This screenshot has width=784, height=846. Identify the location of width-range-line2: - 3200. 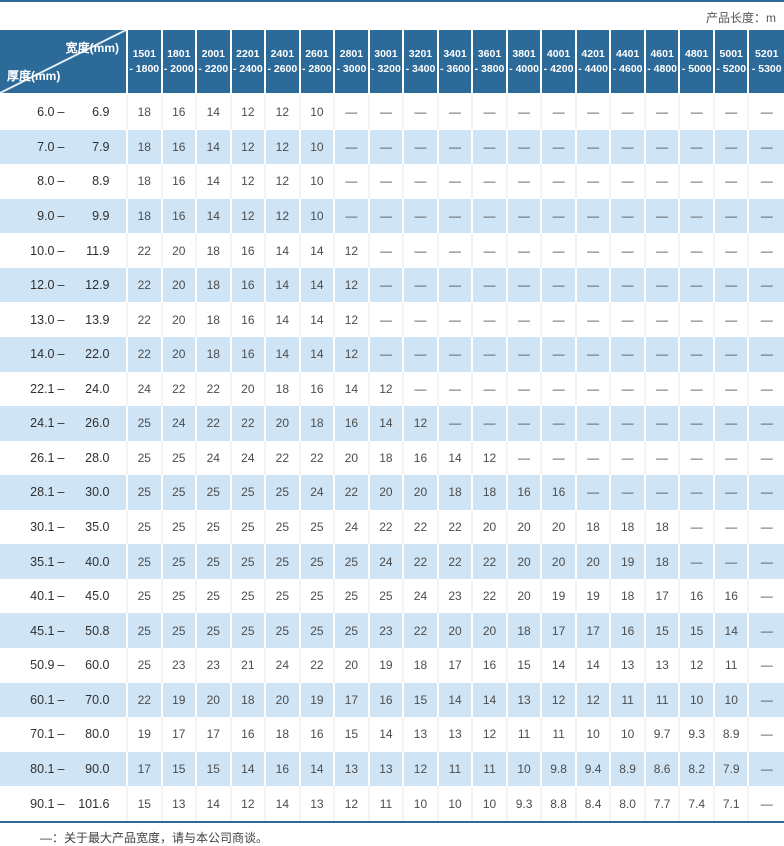
(386, 68).